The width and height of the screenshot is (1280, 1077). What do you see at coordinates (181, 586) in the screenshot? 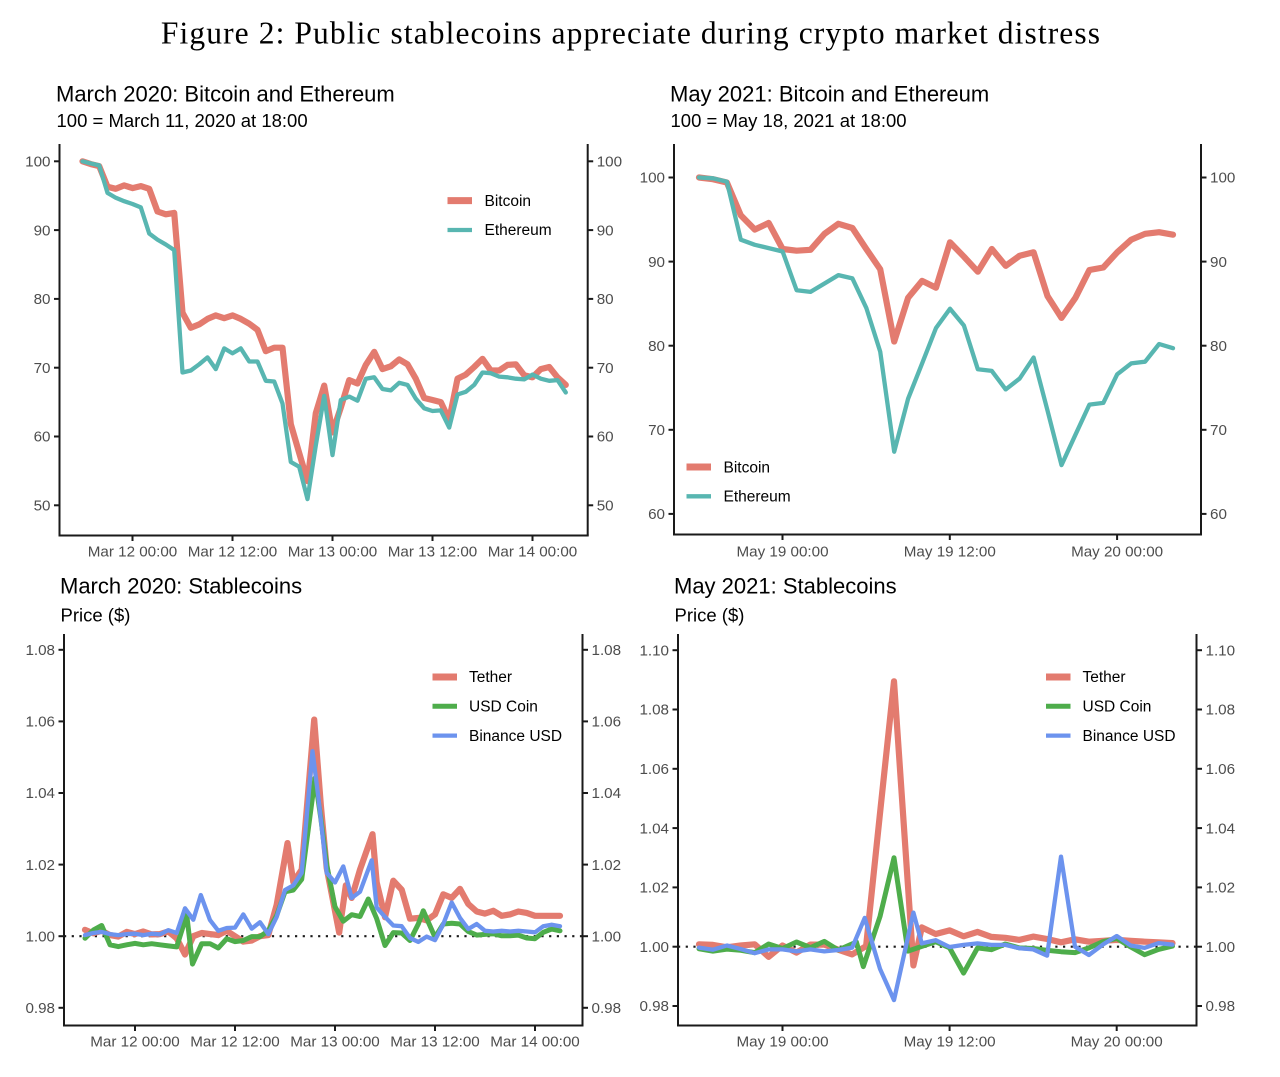
I see `svg-text: March 2020: Stablecoins` at bounding box center [181, 586].